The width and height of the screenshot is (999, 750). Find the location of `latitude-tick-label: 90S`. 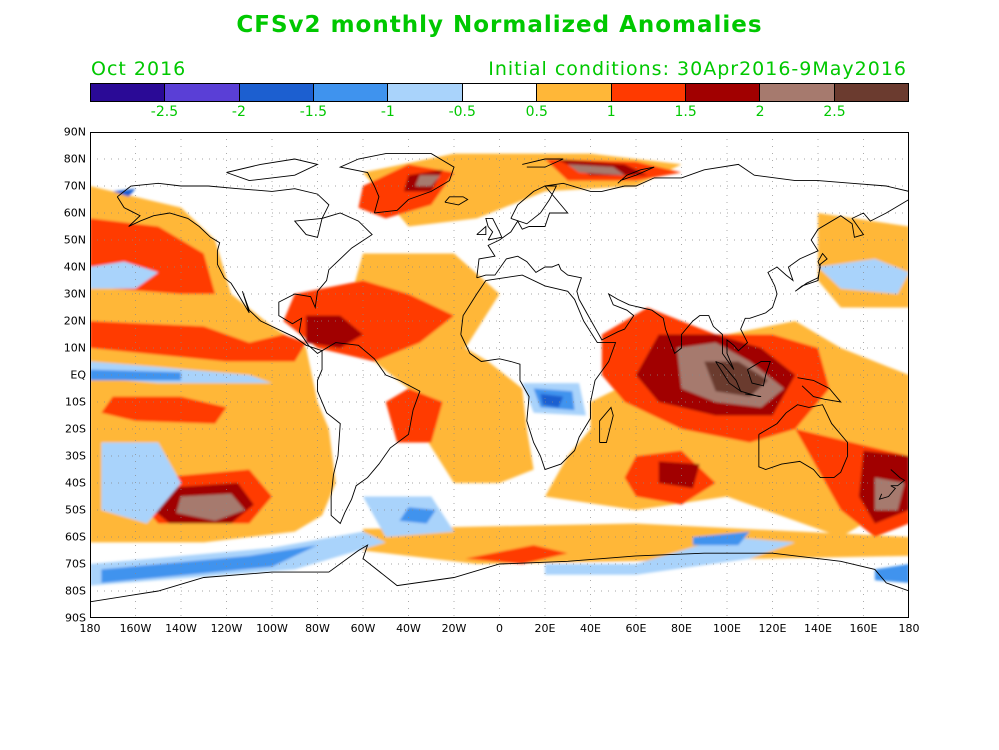

latitude-tick-label: 90S is located at coordinates (75, 618).